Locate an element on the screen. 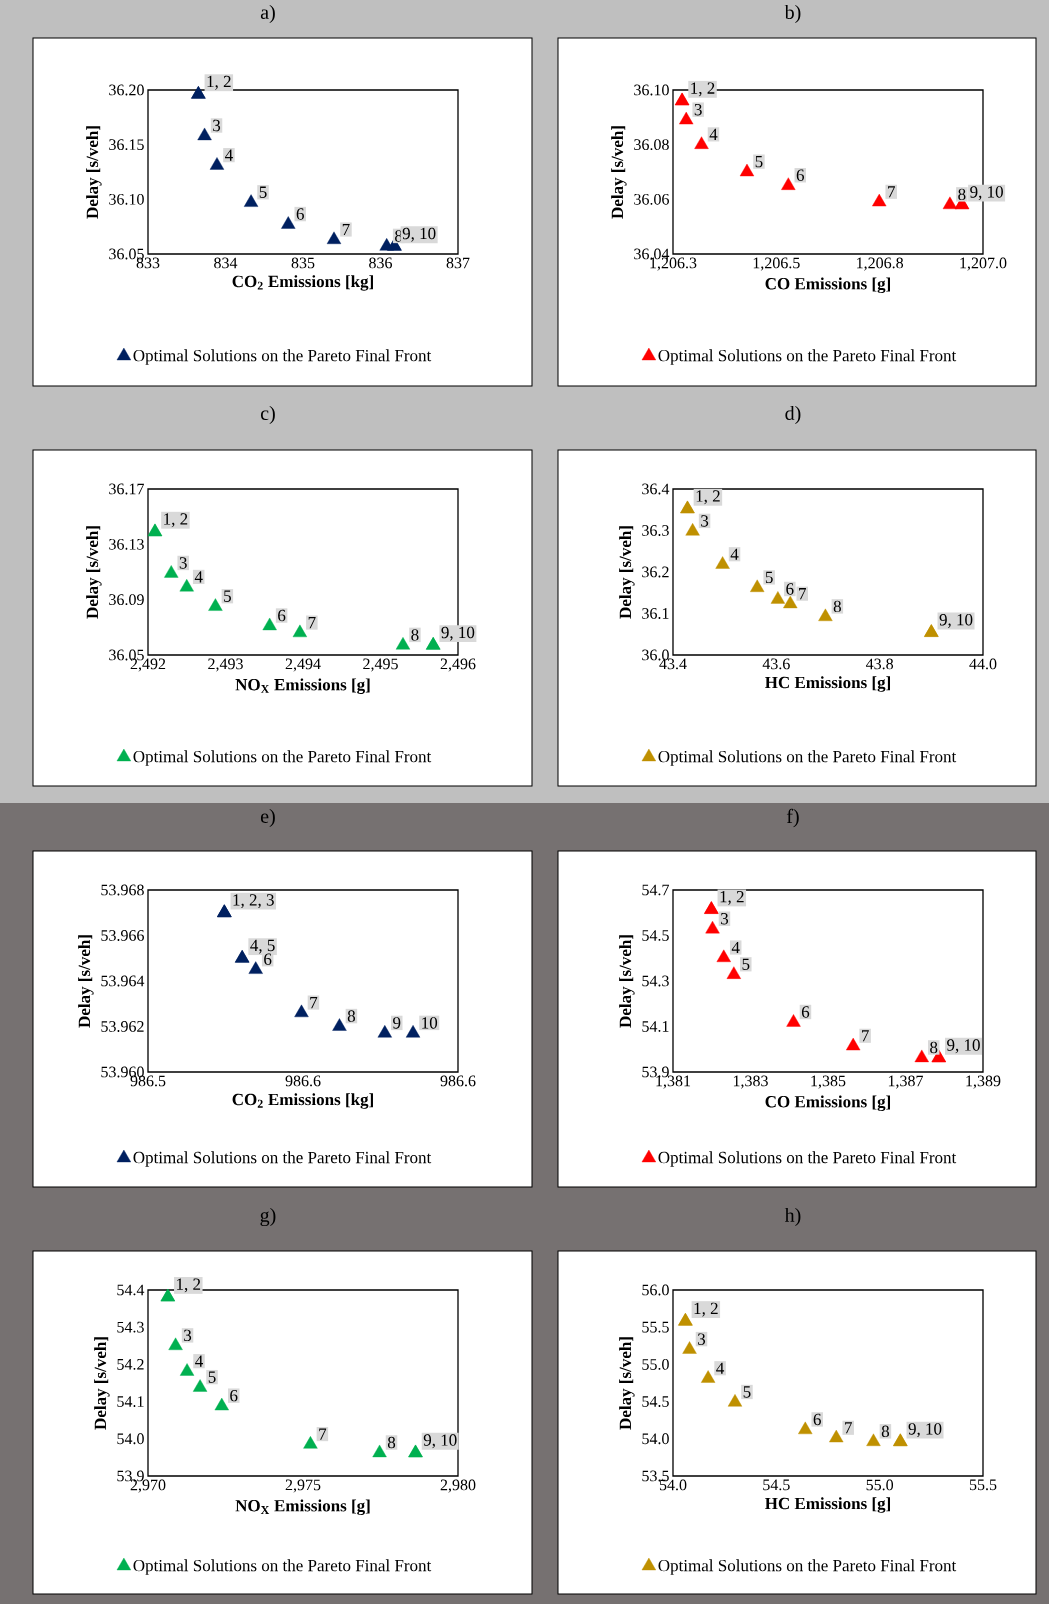 The height and width of the screenshot is (1604, 1049). y-tick-label: 54.1 is located at coordinates (130, 1401).